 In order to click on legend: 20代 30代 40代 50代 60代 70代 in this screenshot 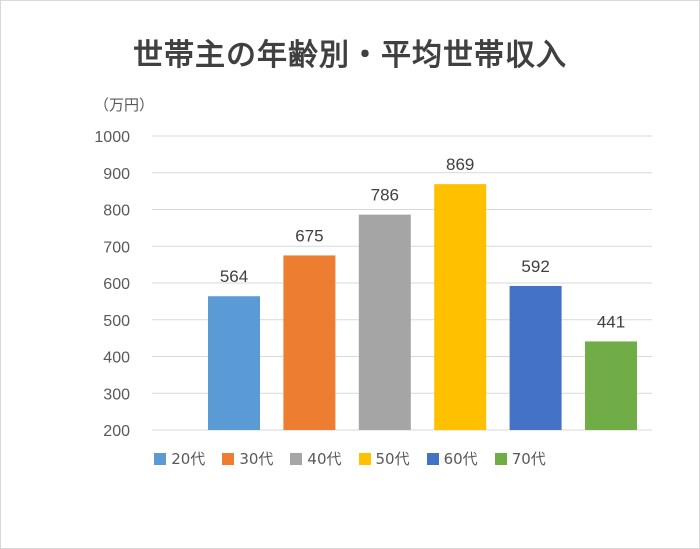, I will do `click(350, 458)`.